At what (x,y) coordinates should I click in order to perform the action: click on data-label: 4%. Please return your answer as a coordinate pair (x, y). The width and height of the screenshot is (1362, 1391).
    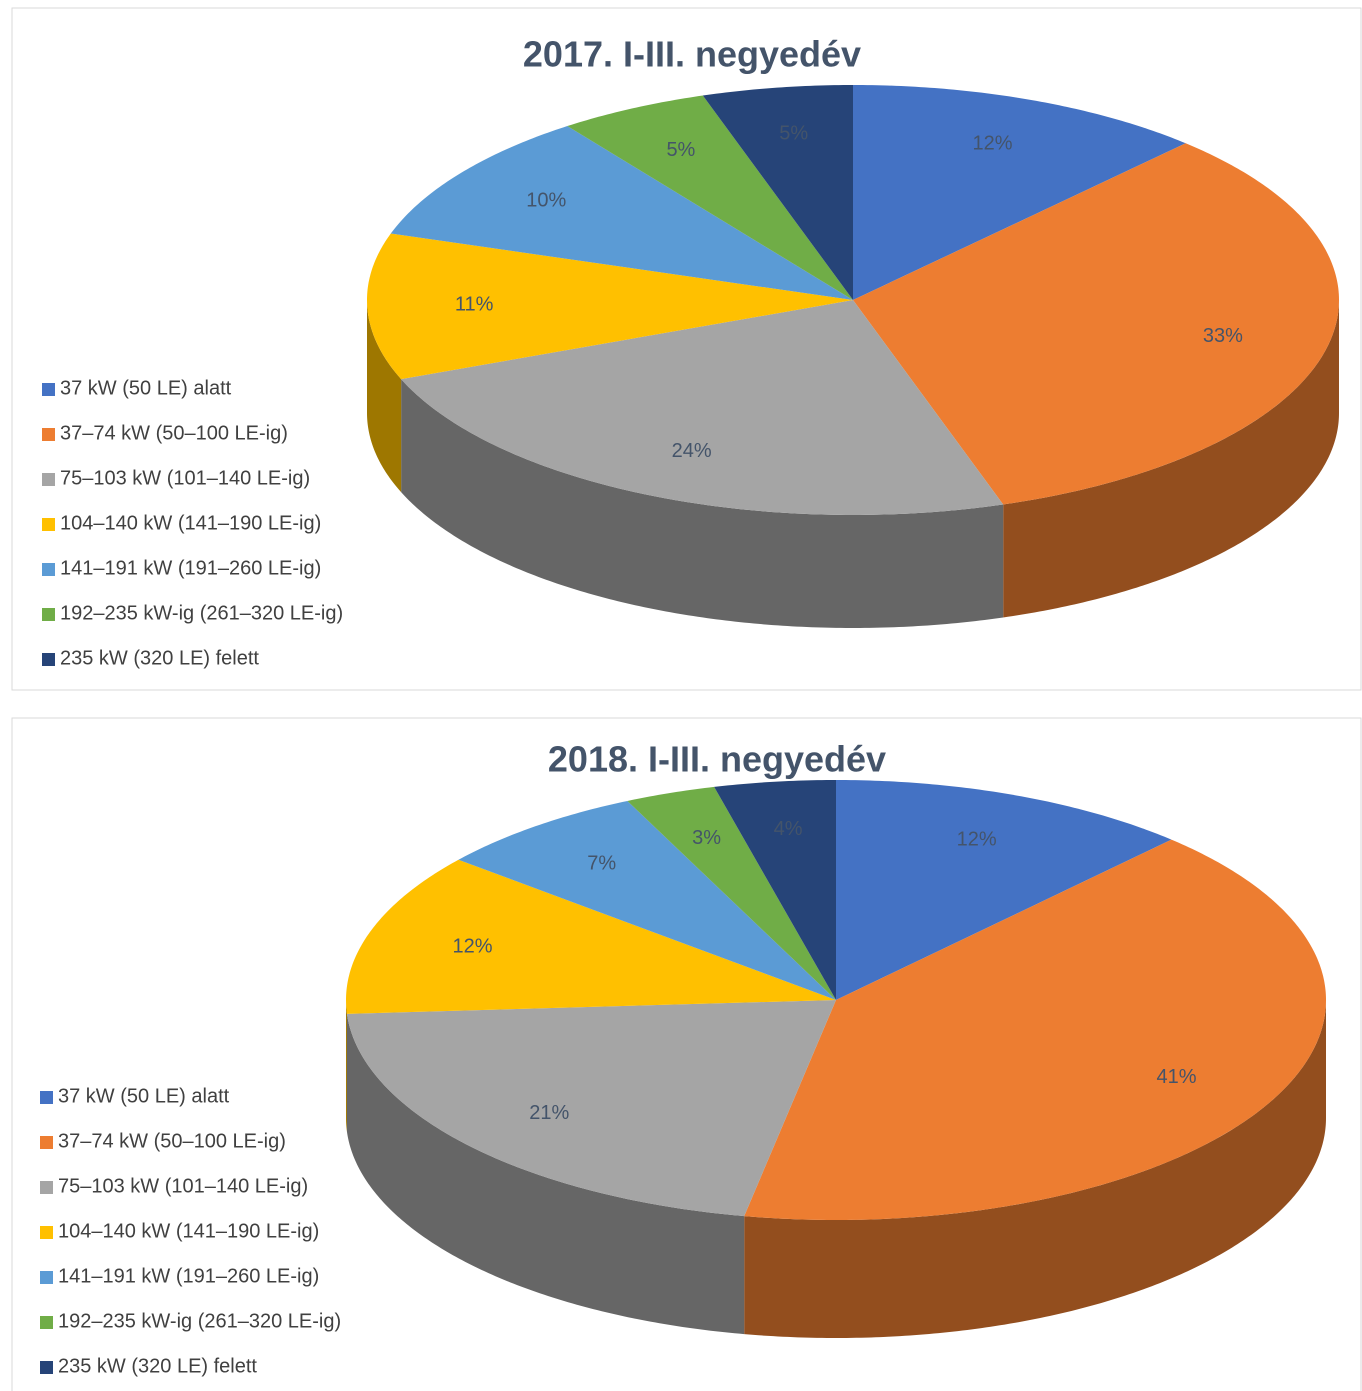
    Looking at the image, I should click on (788, 829).